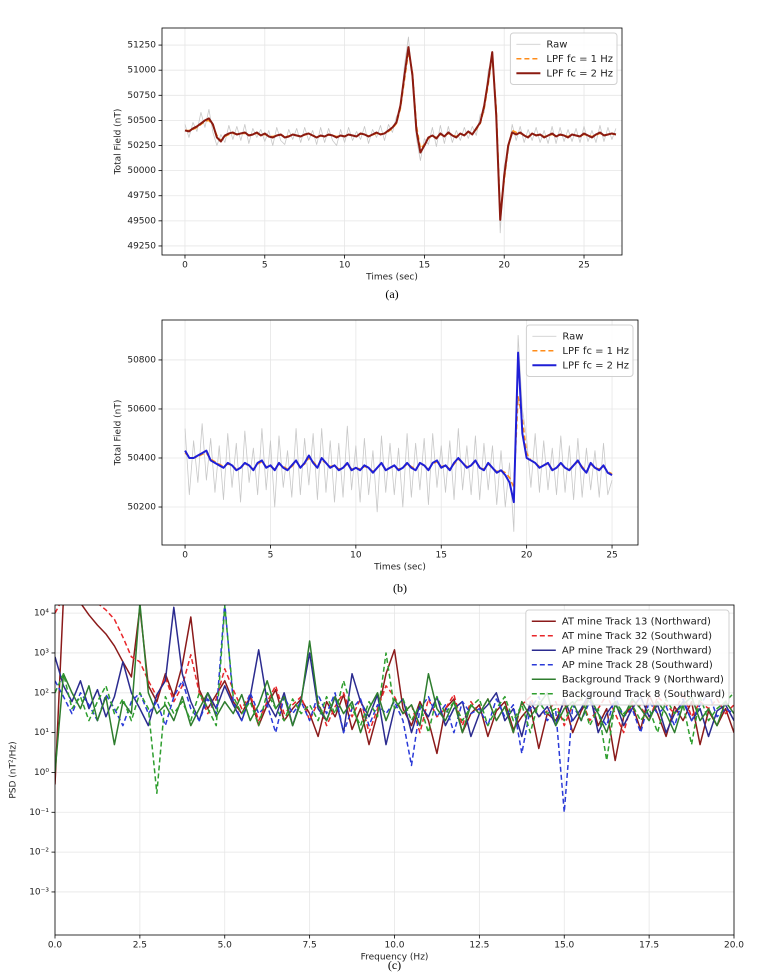 Image resolution: width=761 pixels, height=975 pixels. I want to click on legend-label: Background Track 8 (Southward), so click(643, 694).